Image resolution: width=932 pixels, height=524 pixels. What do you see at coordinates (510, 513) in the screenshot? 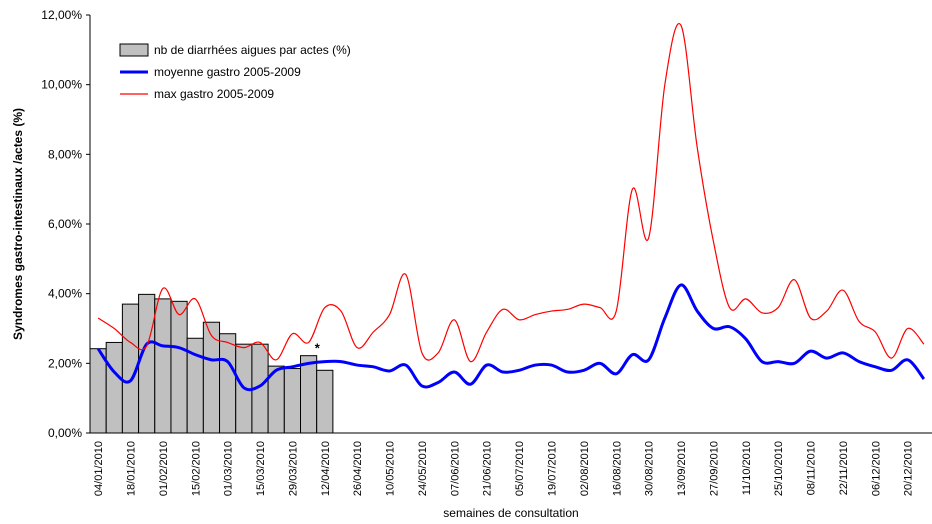
I see `x-axis-label: semaines de consultation` at bounding box center [510, 513].